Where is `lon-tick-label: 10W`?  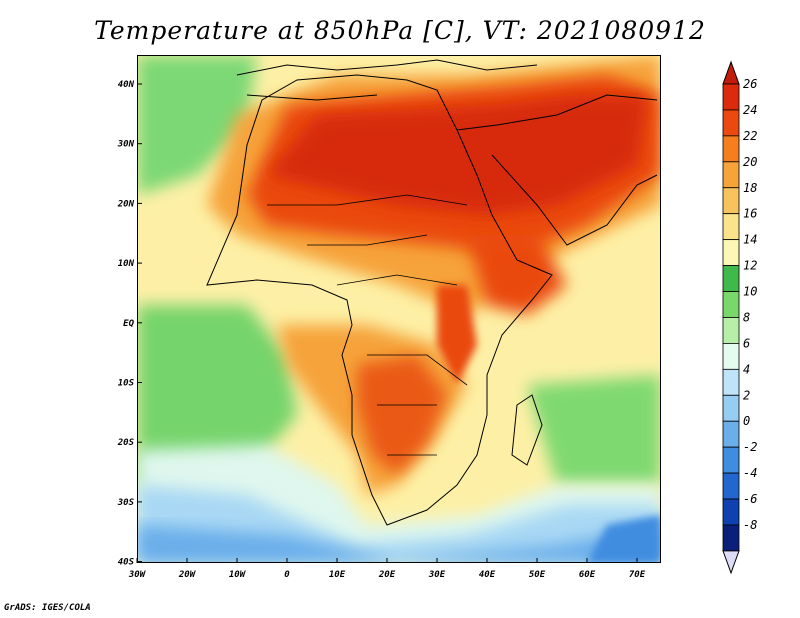 lon-tick-label: 10W is located at coordinates (238, 575).